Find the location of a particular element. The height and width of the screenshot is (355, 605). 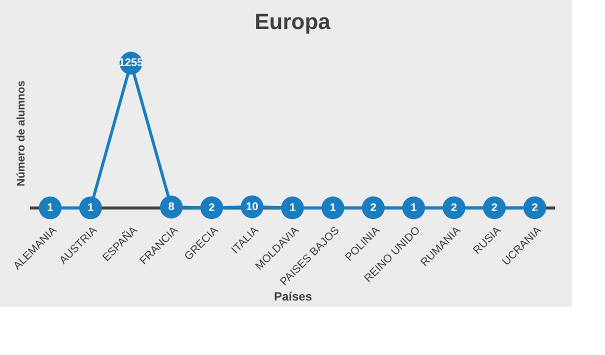

data-label: 8 is located at coordinates (171, 207).